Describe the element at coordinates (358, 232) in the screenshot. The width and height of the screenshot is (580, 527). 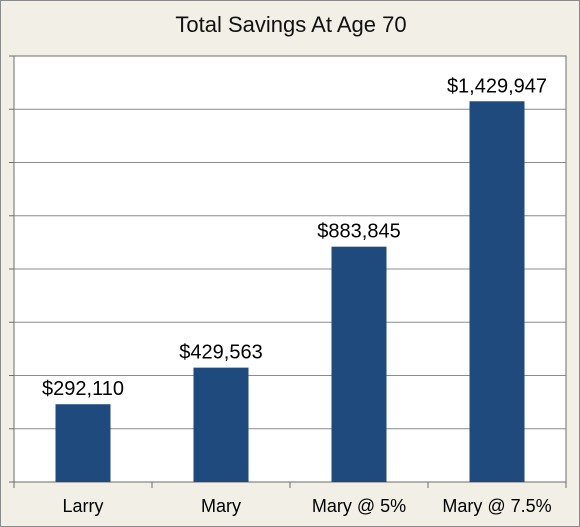
I see `data-label-2: $883,845` at that location.